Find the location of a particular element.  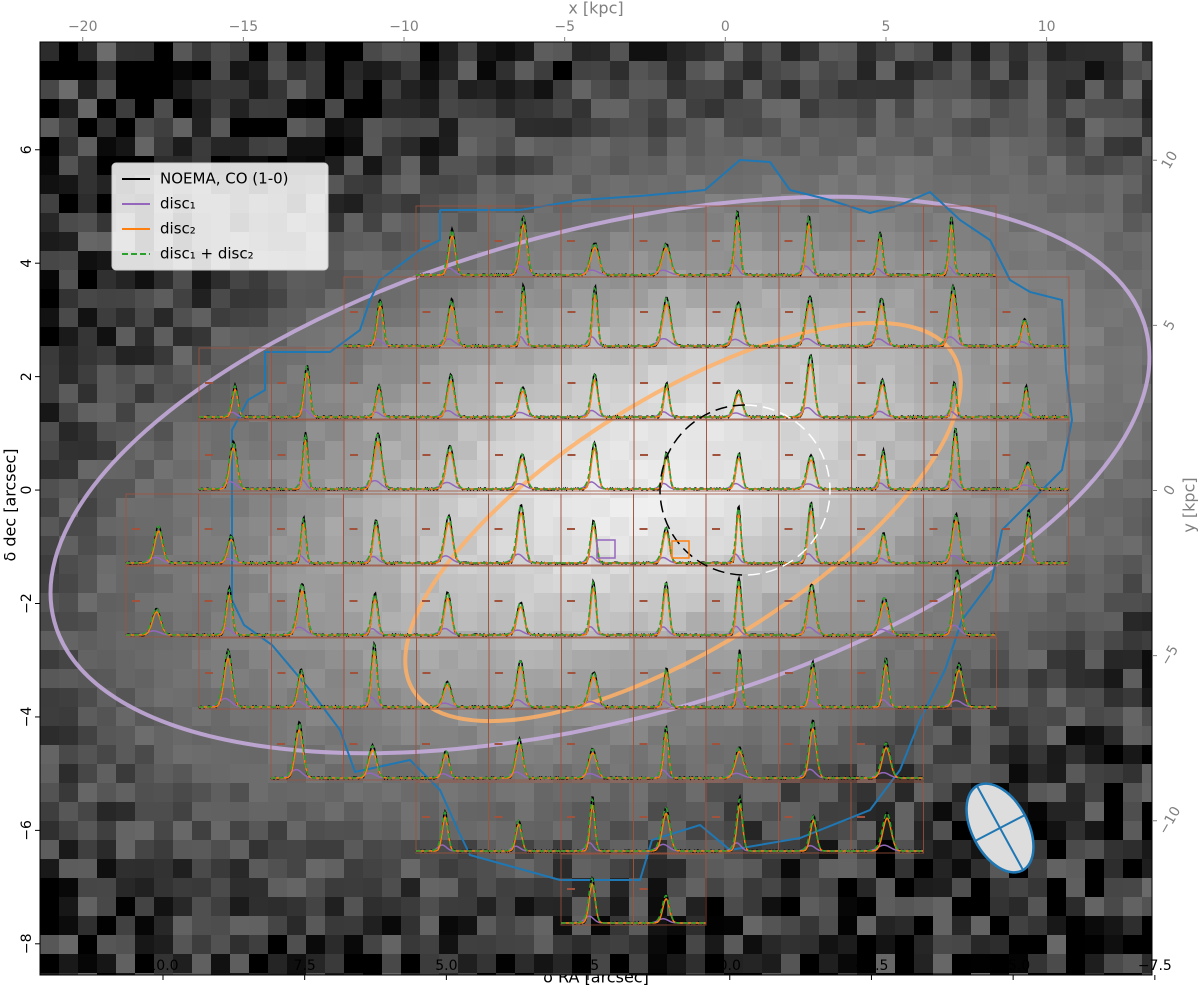

legend-label: disc₁ is located at coordinates (178, 204).